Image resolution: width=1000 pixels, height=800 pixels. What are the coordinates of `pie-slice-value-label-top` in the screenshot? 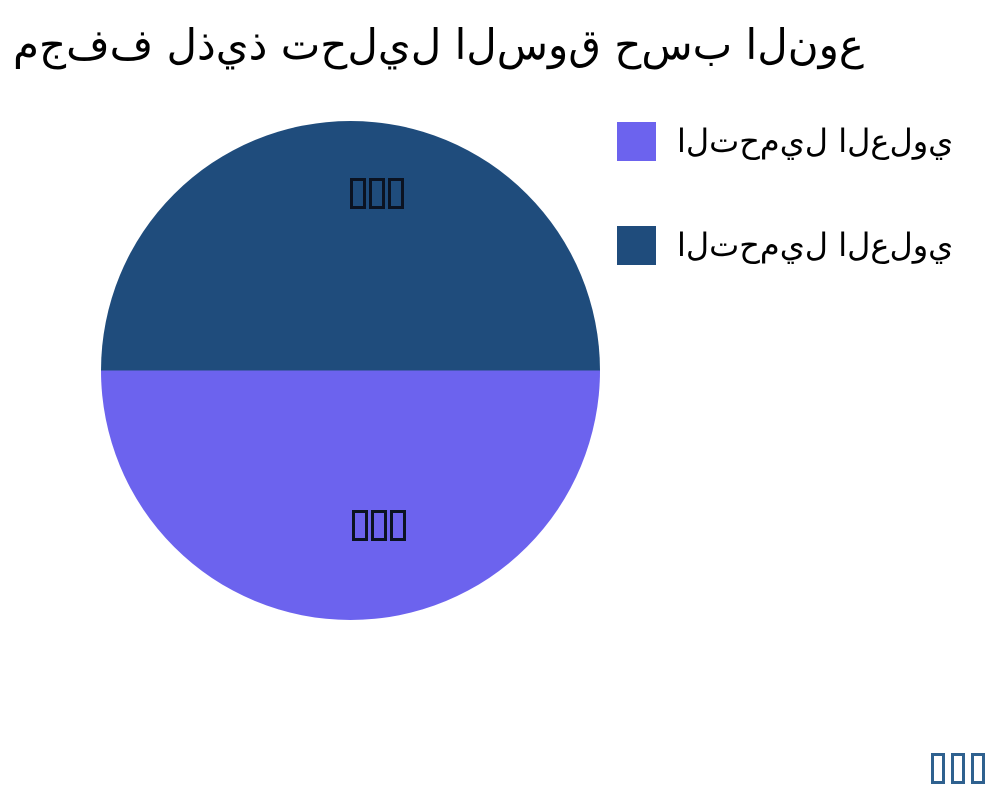 It's located at (377, 193).